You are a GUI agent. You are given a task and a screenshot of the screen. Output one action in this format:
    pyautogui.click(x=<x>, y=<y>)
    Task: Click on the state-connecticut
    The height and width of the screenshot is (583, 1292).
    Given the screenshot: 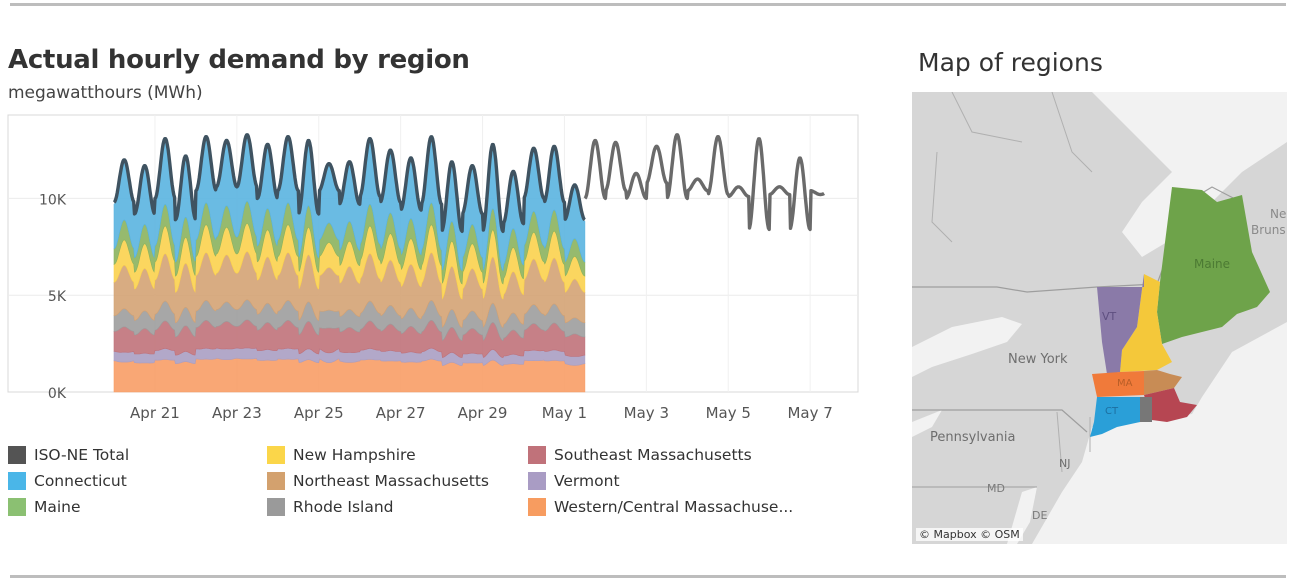 What is the action you would take?
    pyautogui.click(x=1115, y=417)
    